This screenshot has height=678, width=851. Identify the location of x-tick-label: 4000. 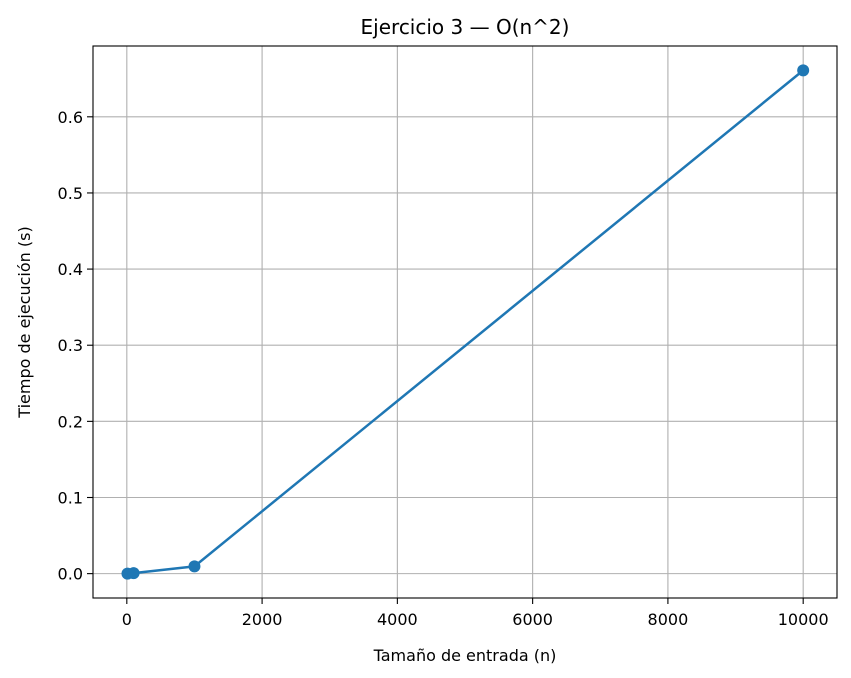
(397, 619).